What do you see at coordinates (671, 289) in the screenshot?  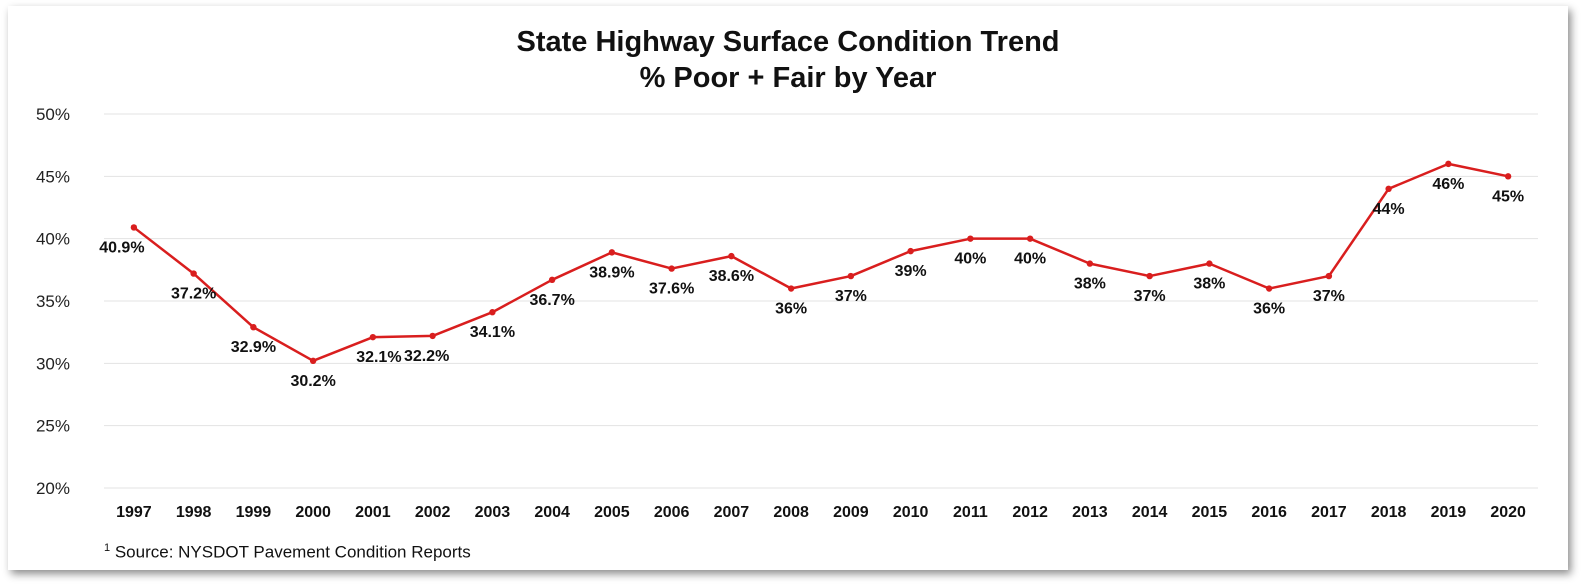 I see `data-label: 37.6%` at bounding box center [671, 289].